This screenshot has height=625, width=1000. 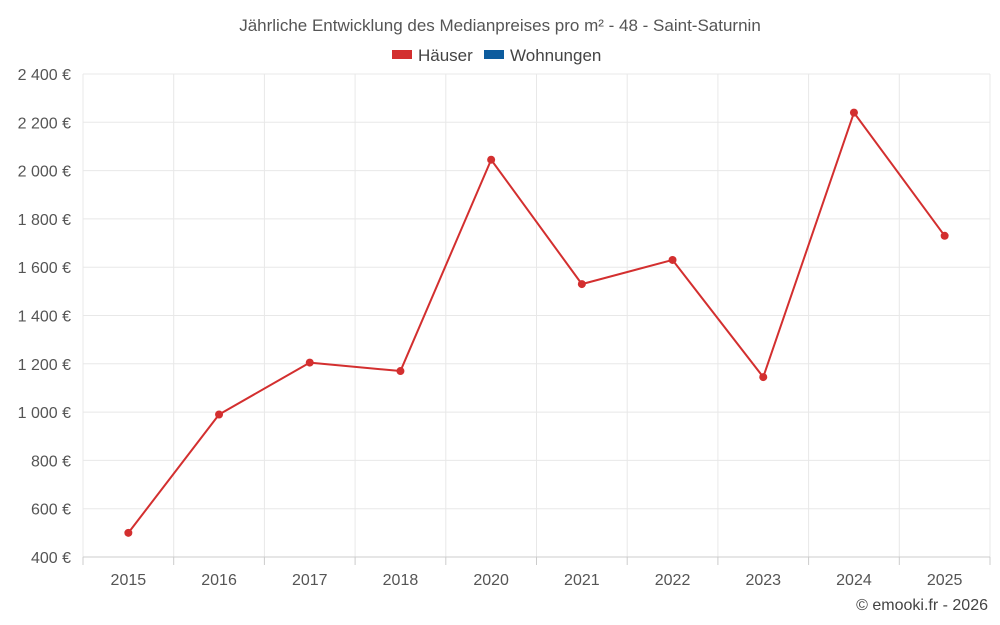 What do you see at coordinates (44, 365) in the screenshot?
I see `y-tick-label: 1 200 €` at bounding box center [44, 365].